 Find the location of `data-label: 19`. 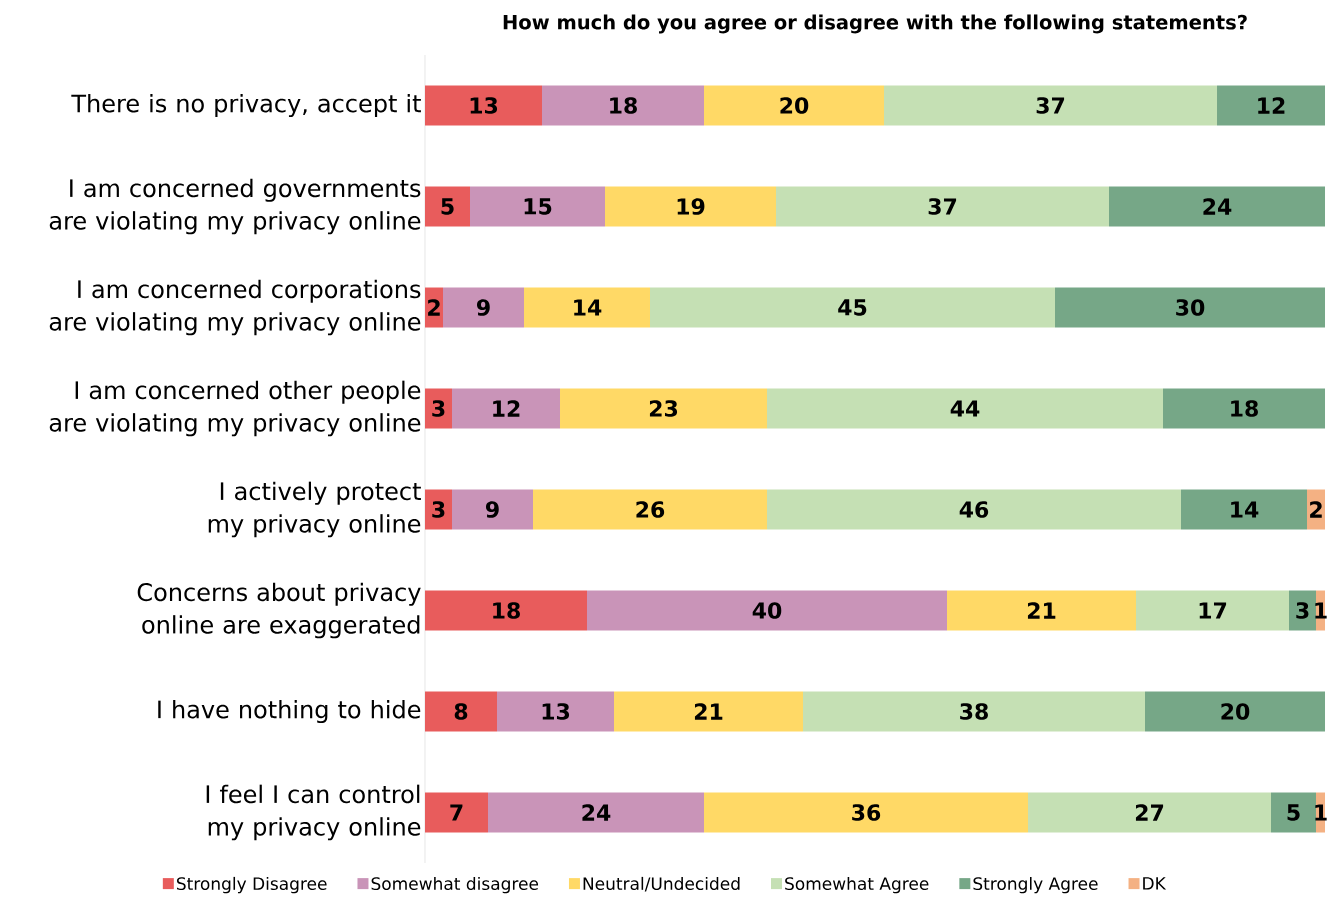

data-label: 19 is located at coordinates (691, 206).